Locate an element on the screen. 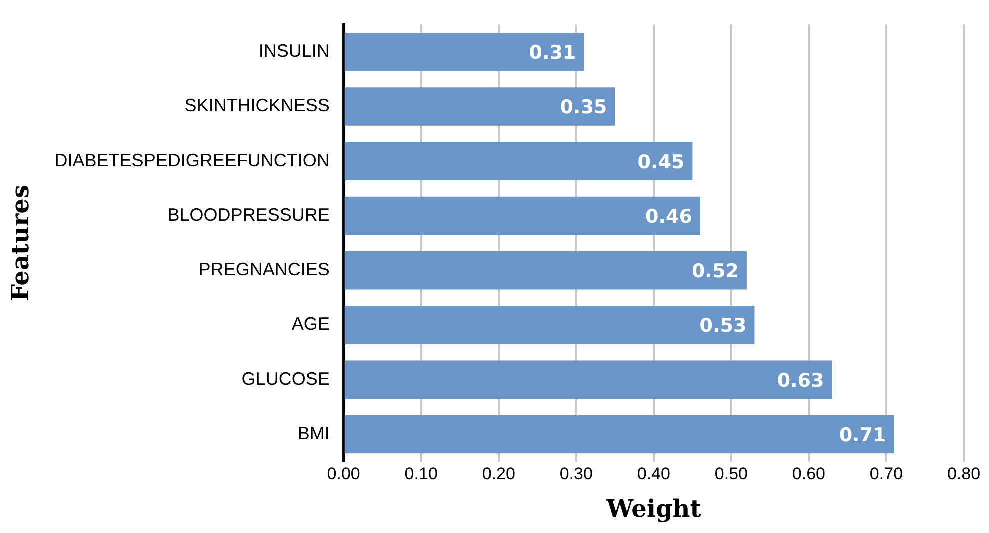 This screenshot has width=989, height=533. y-tick-label: GLUCOSE is located at coordinates (286, 378).